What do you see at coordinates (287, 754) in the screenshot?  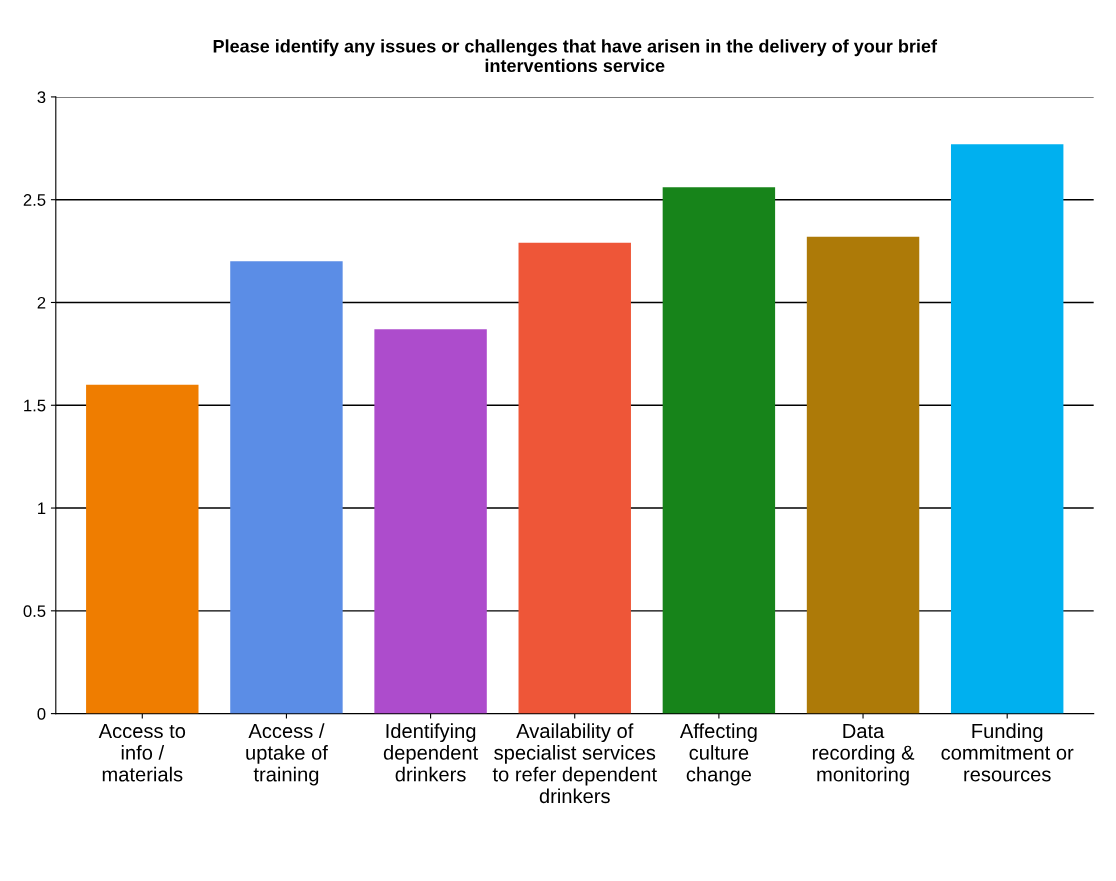 I see `x-tick-label: Access / uptake of training` at bounding box center [287, 754].